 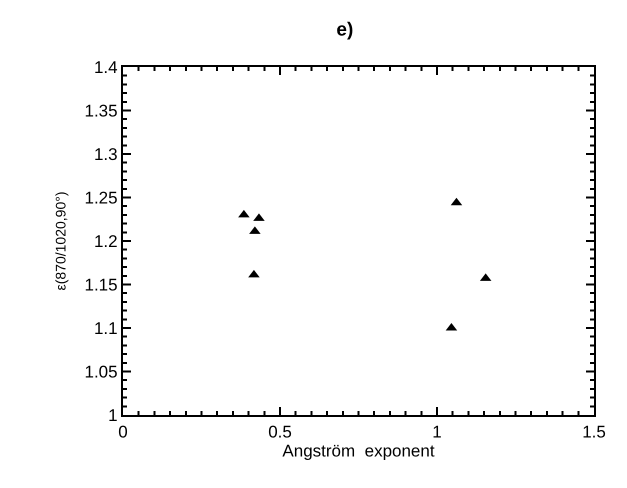 What do you see at coordinates (101, 372) in the screenshot?
I see `y-tick-label: 1.05` at bounding box center [101, 372].